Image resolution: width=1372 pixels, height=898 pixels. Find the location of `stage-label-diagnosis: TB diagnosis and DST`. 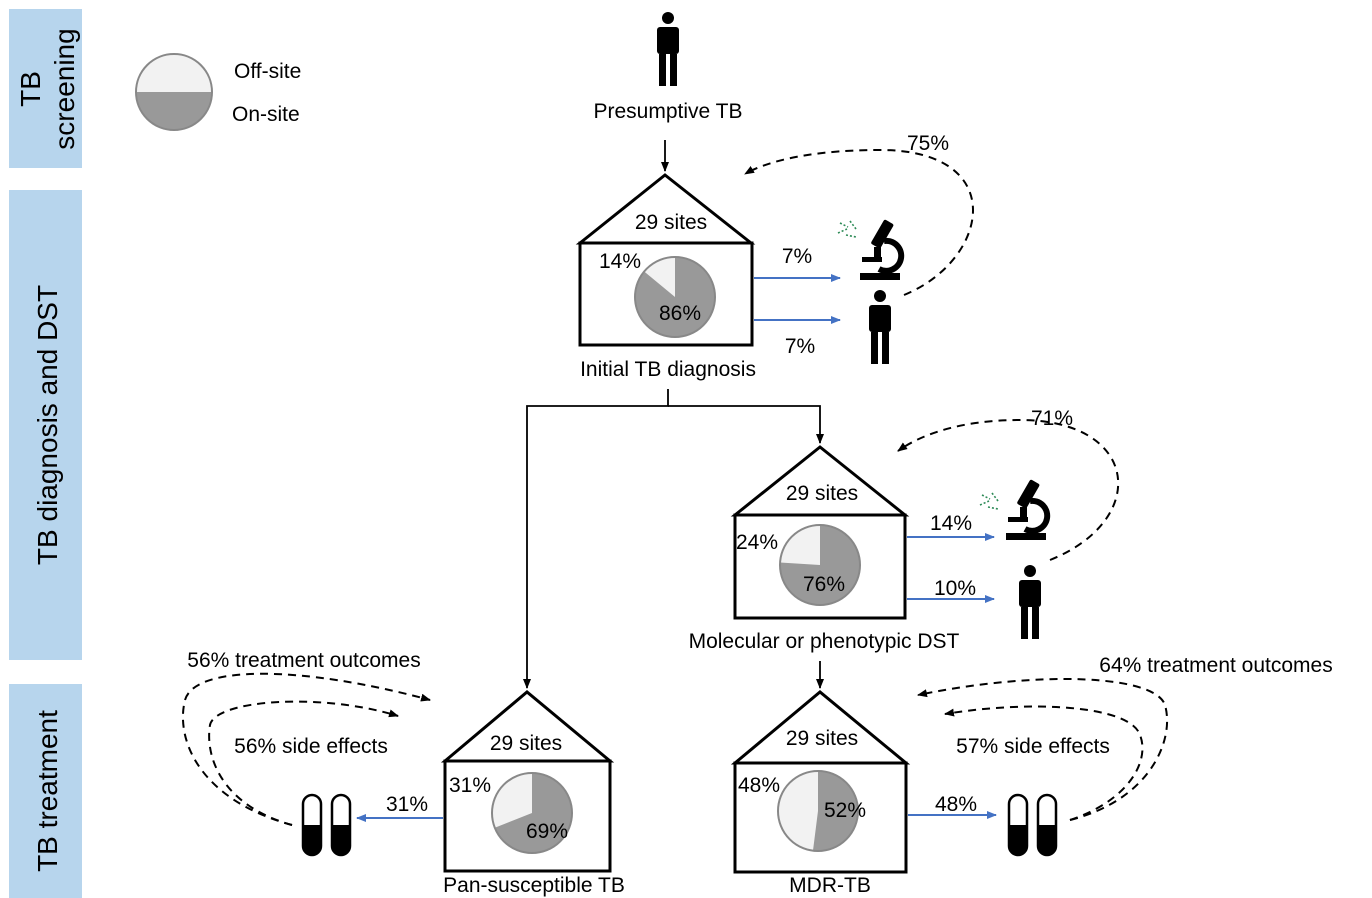

stage-label-diagnosis: TB diagnosis and DST is located at coordinates (47, 425).